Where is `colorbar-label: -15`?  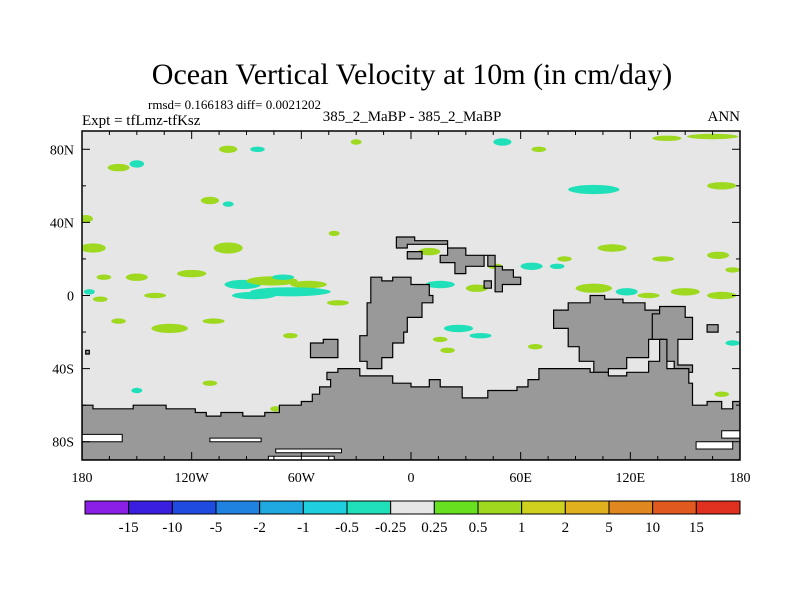
colorbar-label: -15 is located at coordinates (129, 528).